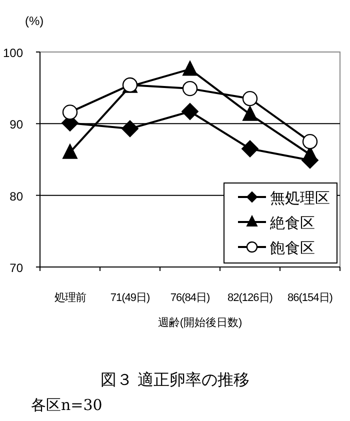  I want to click on x-tick-label: 82(126日), so click(250, 298).